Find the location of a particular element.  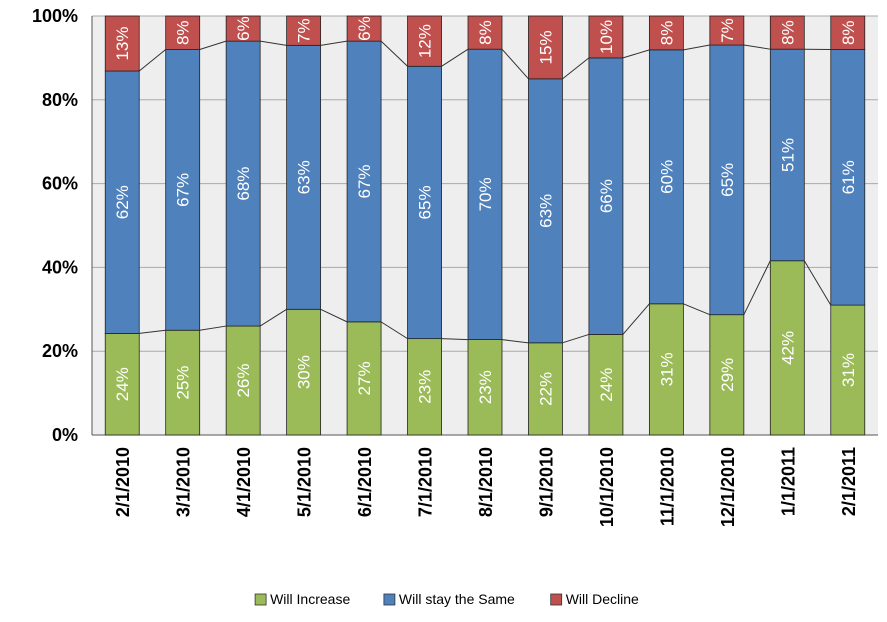

data-label: 25% is located at coordinates (183, 383).